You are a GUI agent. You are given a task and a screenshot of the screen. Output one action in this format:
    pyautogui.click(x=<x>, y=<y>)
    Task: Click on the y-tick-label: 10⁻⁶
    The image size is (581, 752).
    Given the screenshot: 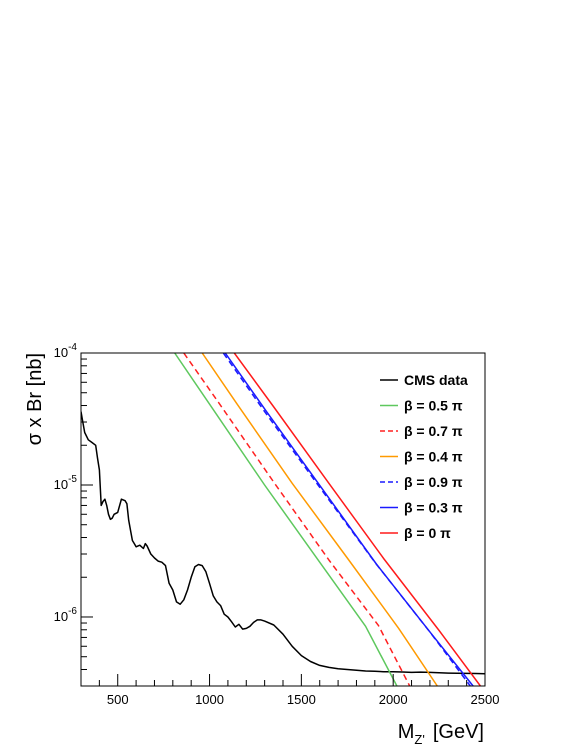 What is the action you would take?
    pyautogui.click(x=66, y=615)
    